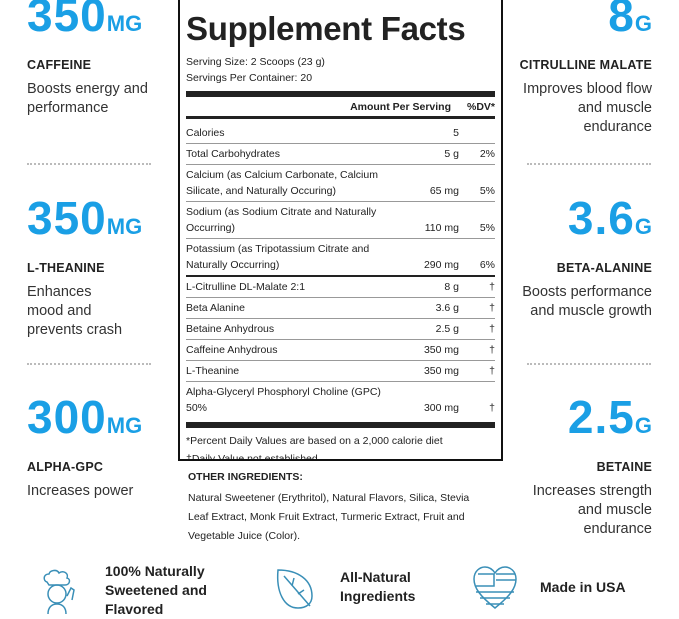  I want to click on stat-value: 300MG, so click(85, 417).